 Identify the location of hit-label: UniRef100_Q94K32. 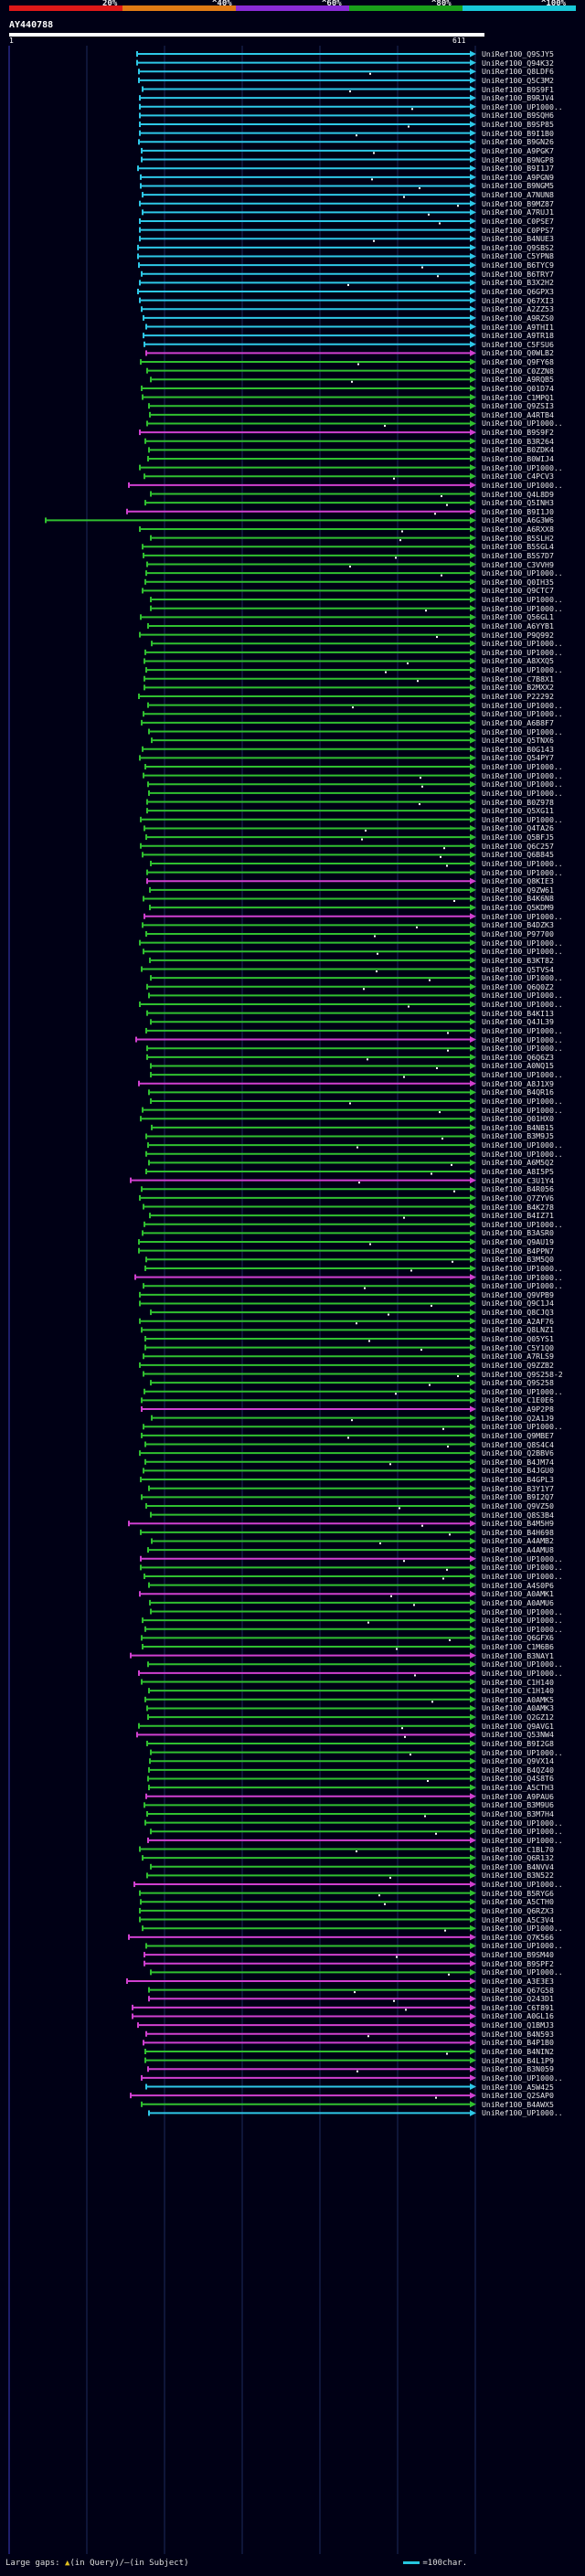
(518, 63).